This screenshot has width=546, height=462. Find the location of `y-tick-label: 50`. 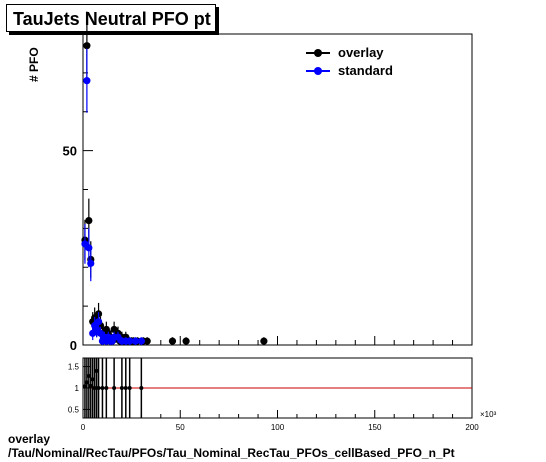

y-tick-label: 50 is located at coordinates (70, 151).